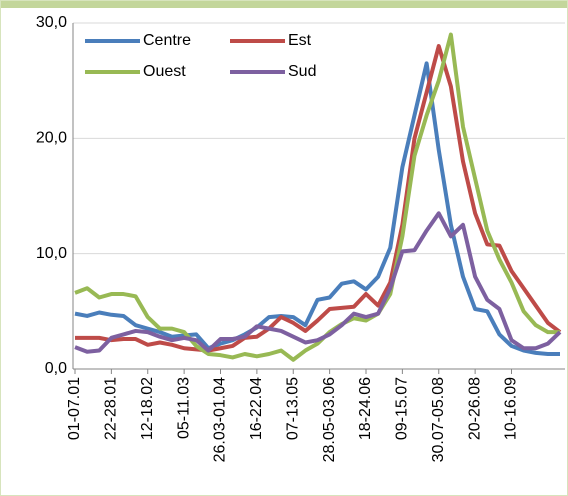 This screenshot has width=568, height=496. I want to click on legend-label: Est, so click(300, 40).